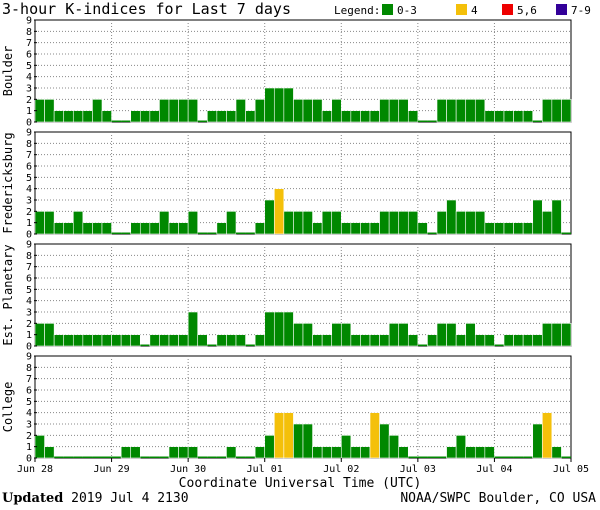 This screenshot has height=510, width=600. What do you see at coordinates (35, 469) in the screenshot?
I see `x-tick-label: Jun 28` at bounding box center [35, 469].